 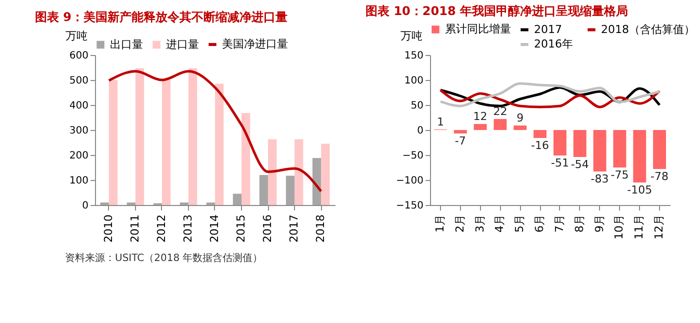 What do you see at coordinates (659, 227) in the screenshot?
I see `x-tick-label: 12月` at bounding box center [659, 227].